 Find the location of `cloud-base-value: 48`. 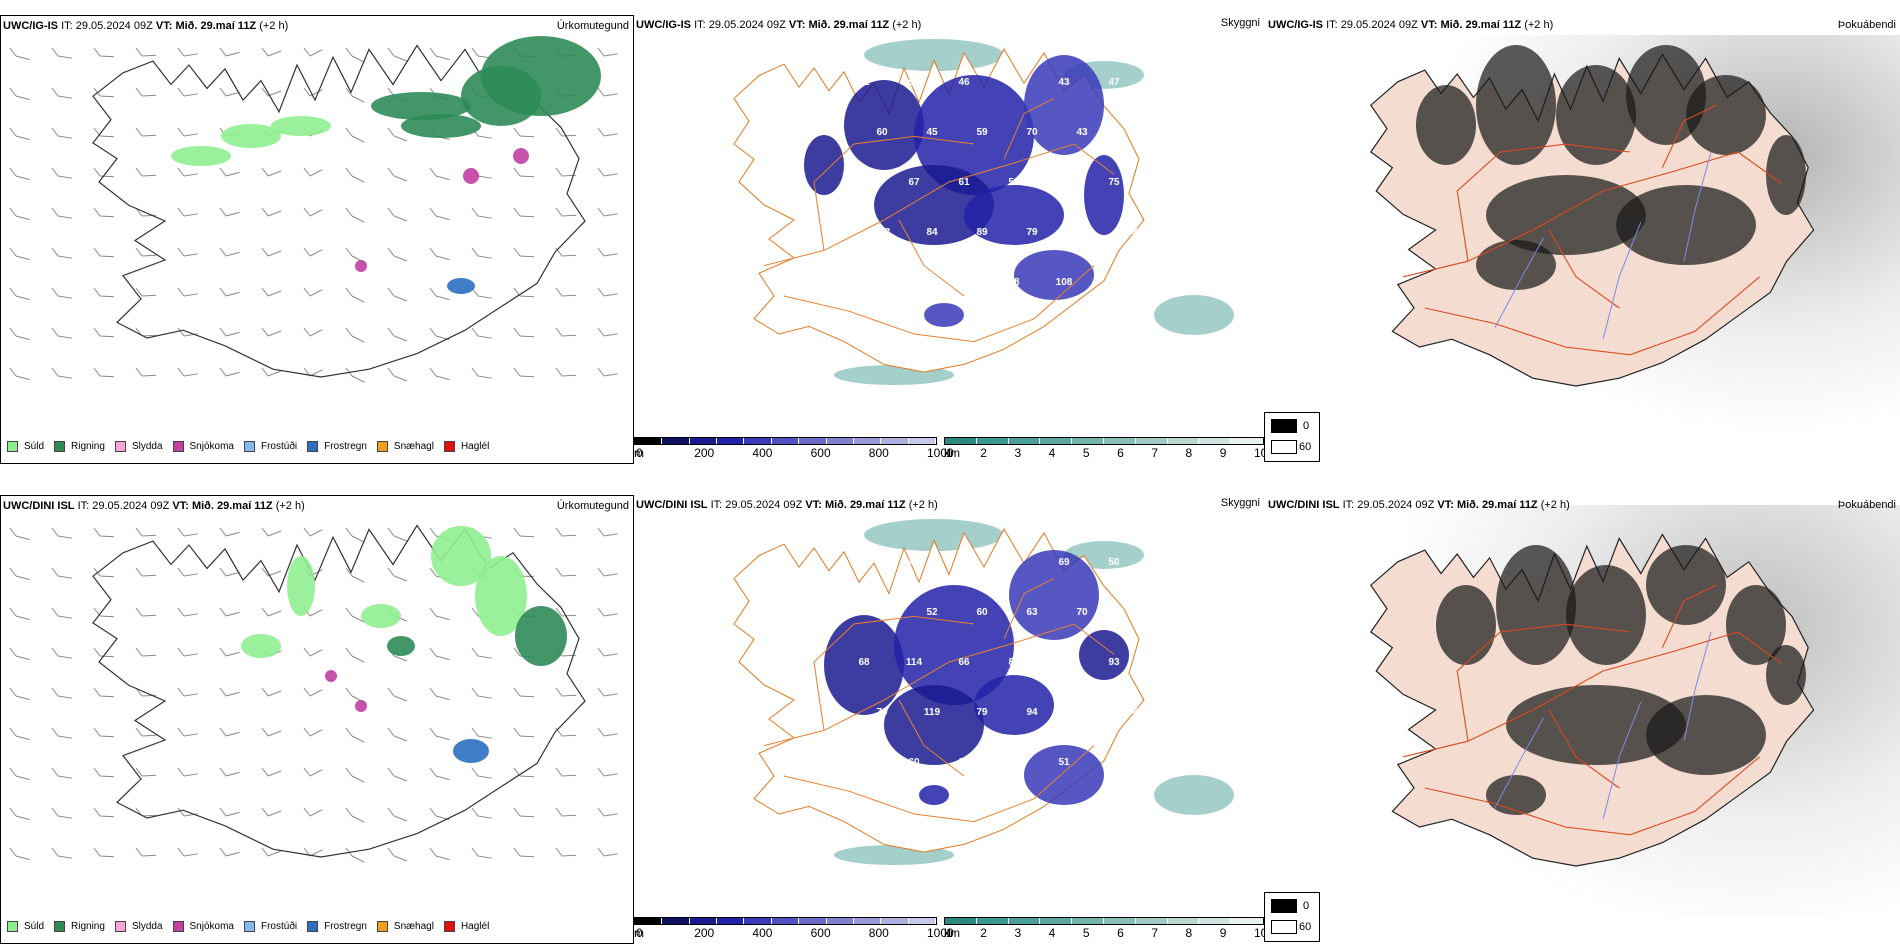

cloud-base-value: 48 is located at coordinates (864, 182).